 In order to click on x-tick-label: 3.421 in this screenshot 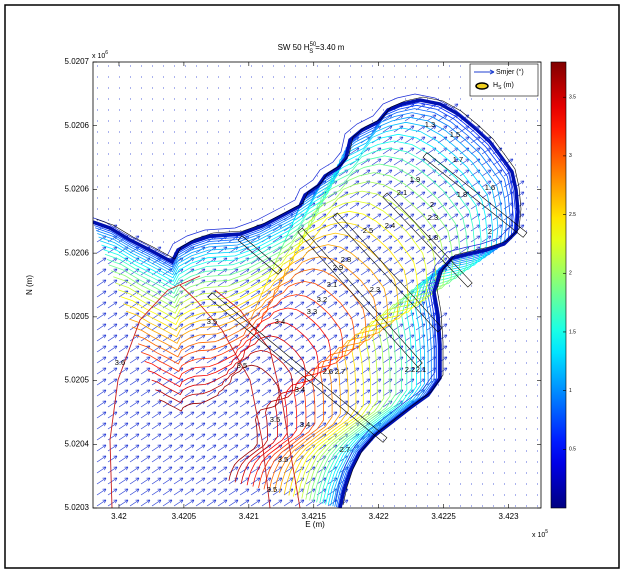, I will do `click(249, 516)`.